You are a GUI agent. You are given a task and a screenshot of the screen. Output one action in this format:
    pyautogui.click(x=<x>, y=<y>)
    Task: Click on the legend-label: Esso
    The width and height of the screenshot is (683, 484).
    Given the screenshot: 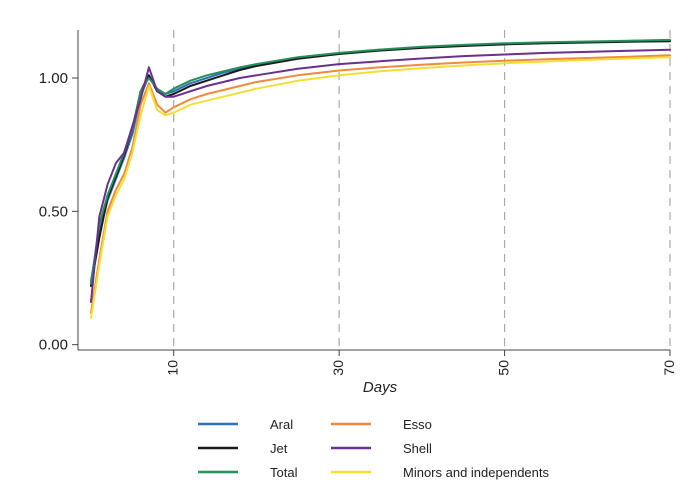 What is the action you would take?
    pyautogui.click(x=417, y=424)
    